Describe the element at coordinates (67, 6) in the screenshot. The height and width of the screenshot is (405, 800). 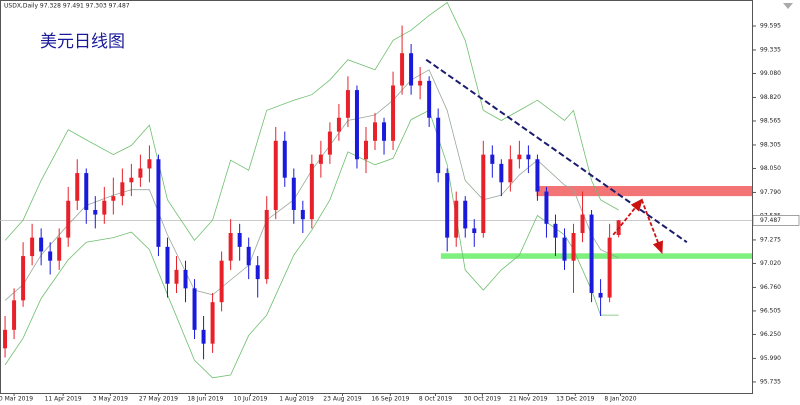
I see `header: USDX,Daily 97.328 97.491 97.303 97.487` at that location.